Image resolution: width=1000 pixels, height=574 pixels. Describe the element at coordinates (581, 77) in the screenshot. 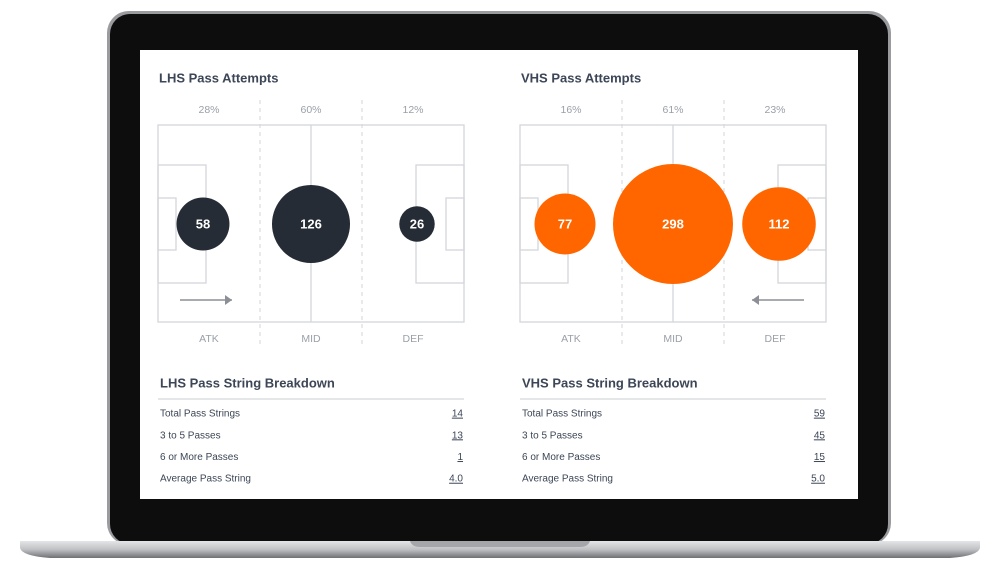

I see `panel-title: VHS Pass Attempts` at that location.